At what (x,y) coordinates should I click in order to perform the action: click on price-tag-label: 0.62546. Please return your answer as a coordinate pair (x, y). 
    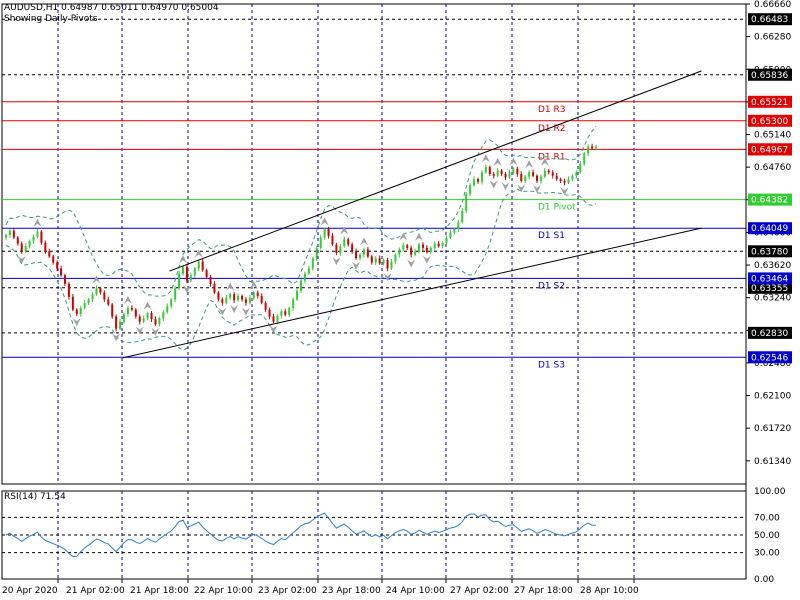
    Looking at the image, I should click on (769, 358).